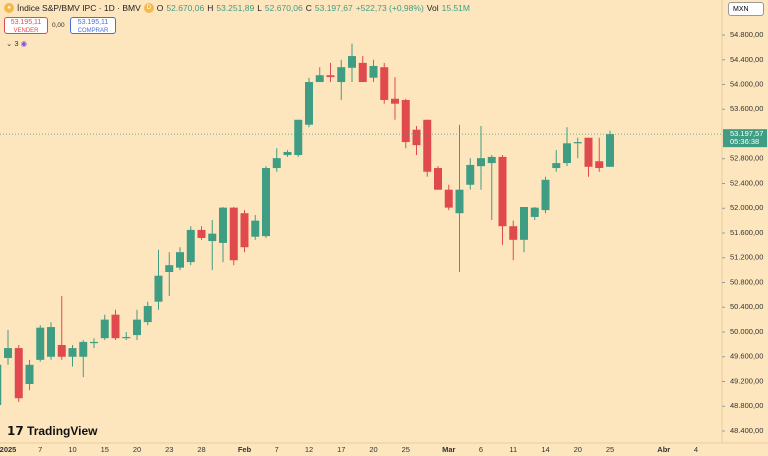 This screenshot has width=768, height=456. I want to click on last-price-label: 53.197,57, so click(746, 133).